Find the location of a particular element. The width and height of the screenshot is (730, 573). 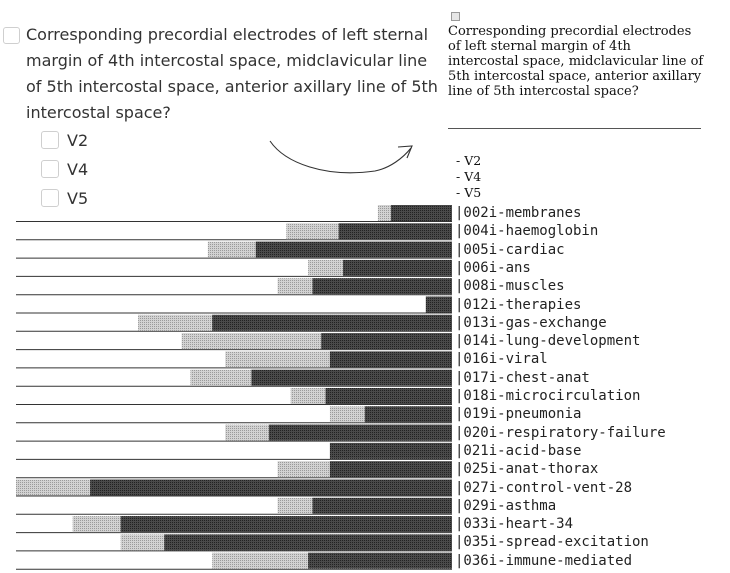

preview-checkbox is located at coordinates (455, 16).